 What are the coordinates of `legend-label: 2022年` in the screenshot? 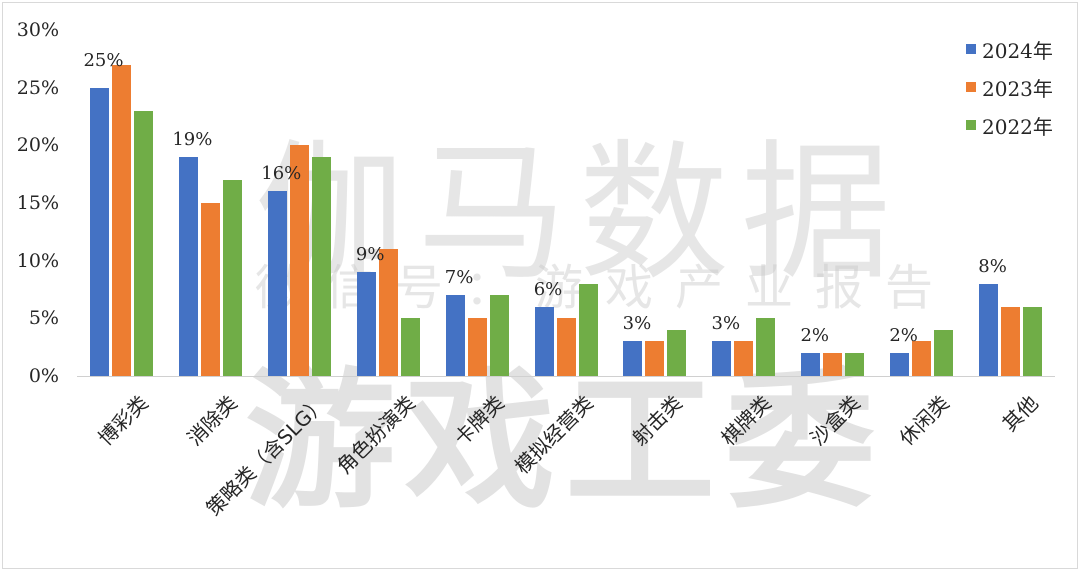 It's located at (1017, 126).